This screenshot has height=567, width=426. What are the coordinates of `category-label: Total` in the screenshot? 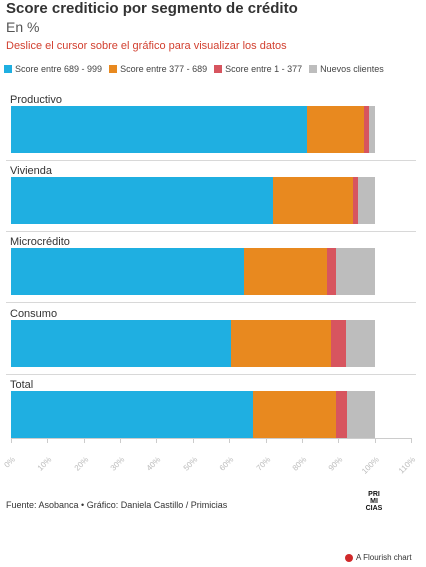 It's located at (22, 385).